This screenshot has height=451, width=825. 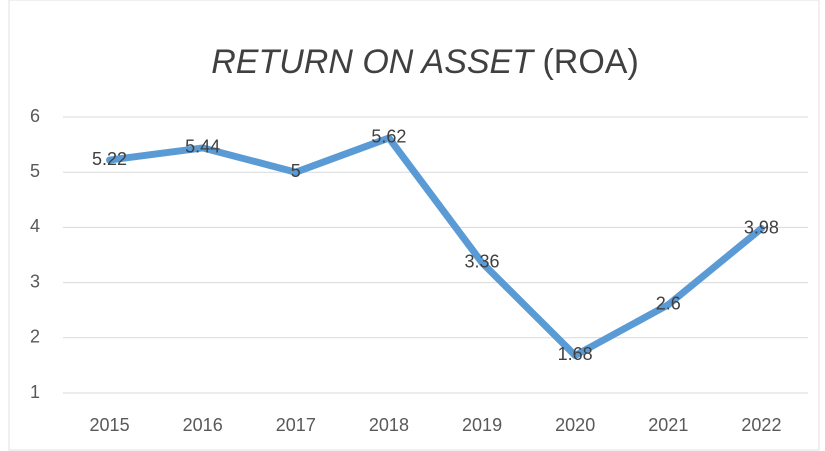 I want to click on data-label: 2.6, so click(x=668, y=303).